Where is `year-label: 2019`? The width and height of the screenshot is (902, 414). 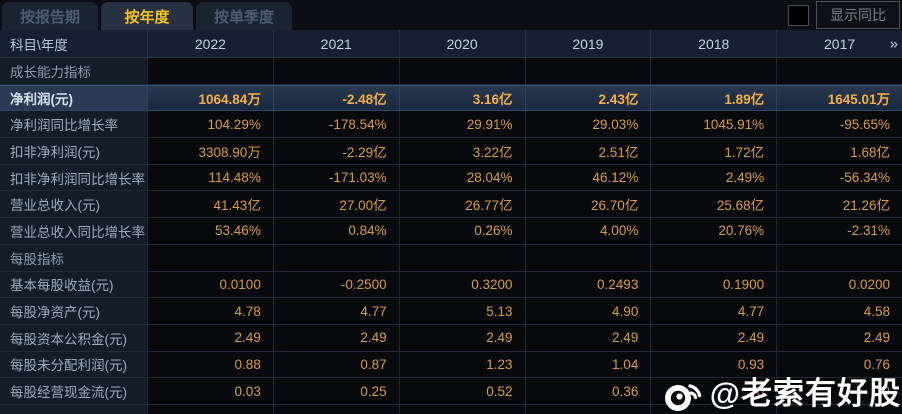 year-label: 2019 is located at coordinates (588, 43).